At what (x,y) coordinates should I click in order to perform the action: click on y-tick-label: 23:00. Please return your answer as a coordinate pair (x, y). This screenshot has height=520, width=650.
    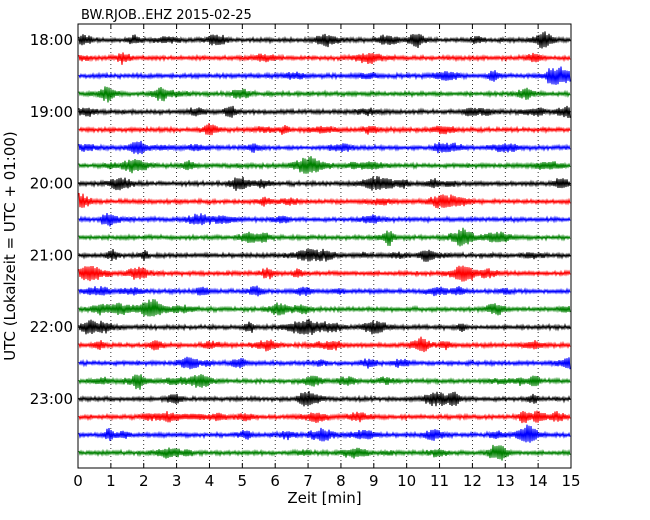
    Looking at the image, I should click on (51, 399).